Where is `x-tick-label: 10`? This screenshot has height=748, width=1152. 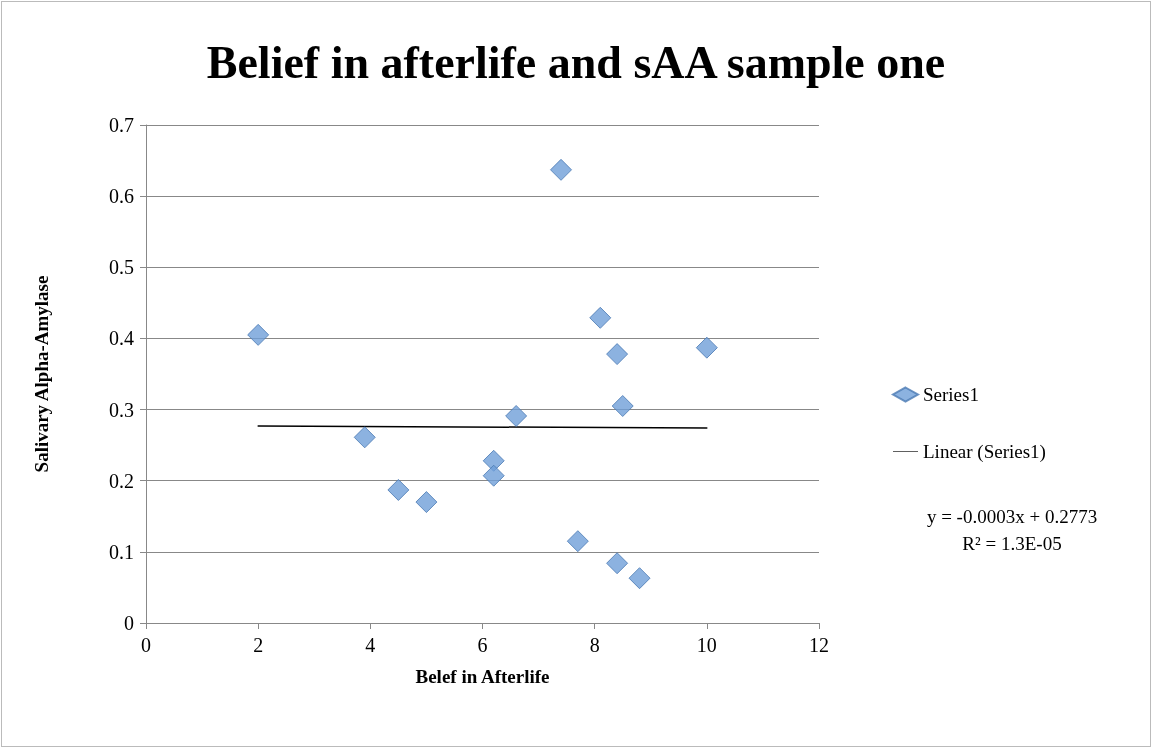 x-tick-label: 10 is located at coordinates (706, 645).